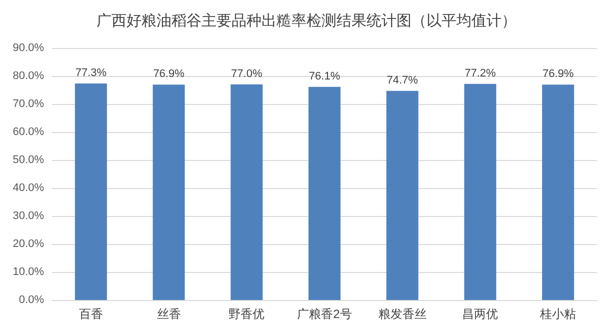 This screenshot has width=613, height=334. What do you see at coordinates (480, 314) in the screenshot?
I see `x-tick-label: 昌两优` at bounding box center [480, 314].